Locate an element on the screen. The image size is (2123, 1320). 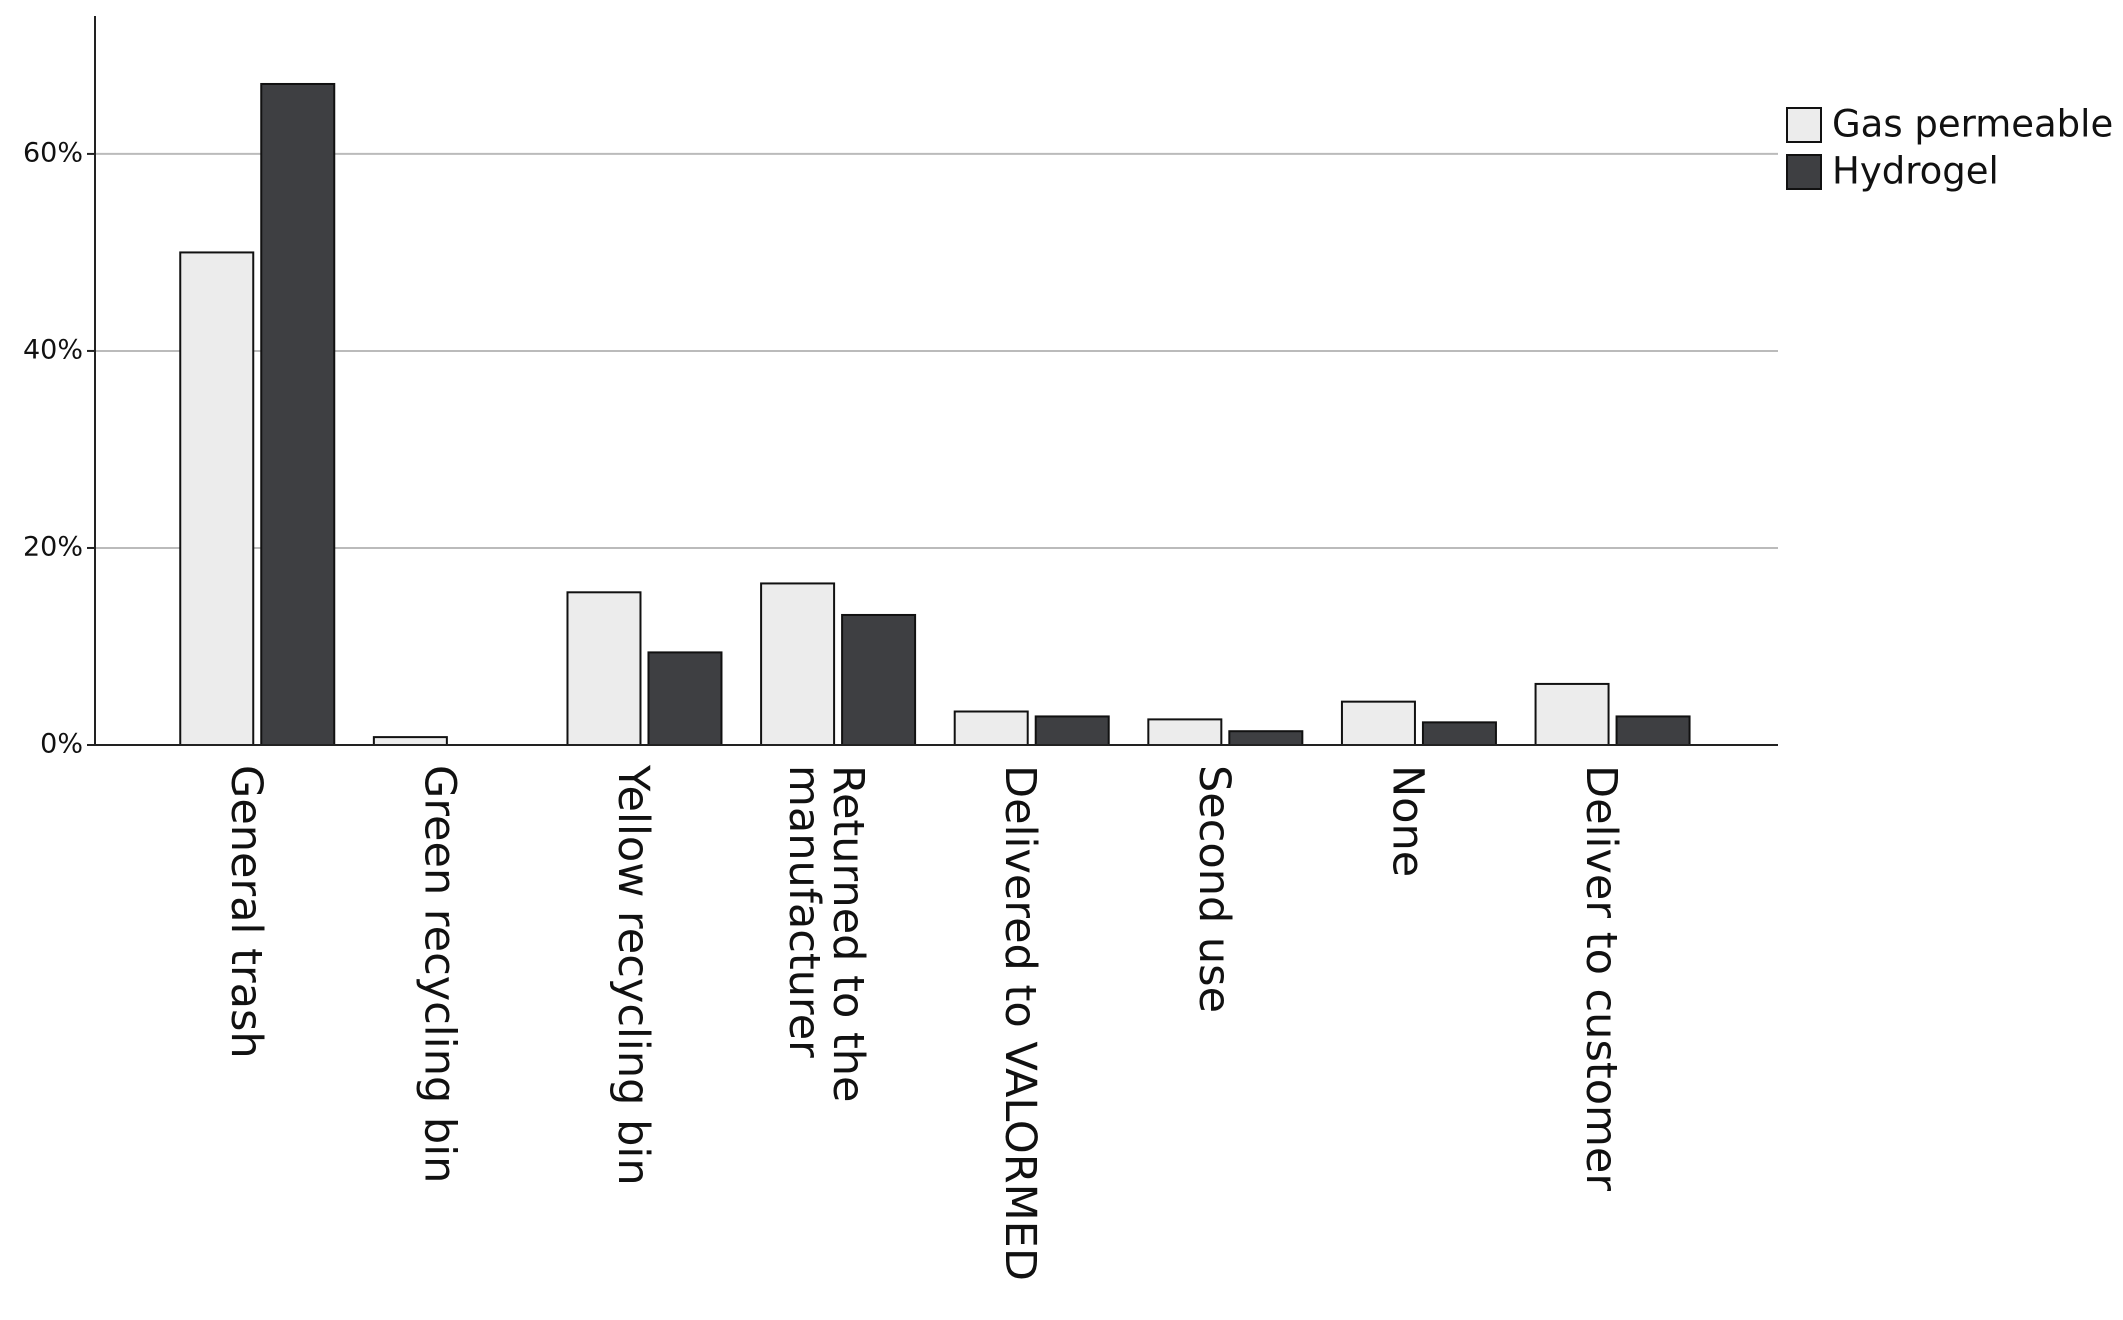
legend-label: Gas permeable is located at coordinates (1972, 124).